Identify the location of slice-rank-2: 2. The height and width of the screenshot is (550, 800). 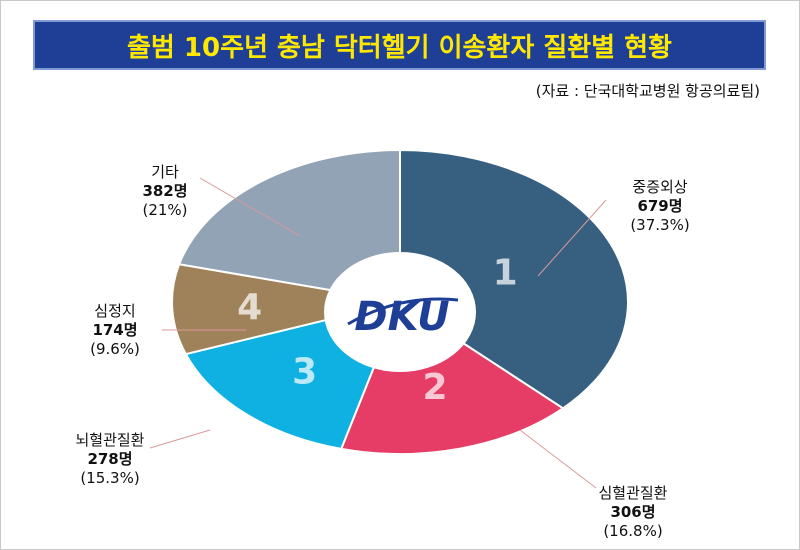
(434, 387).